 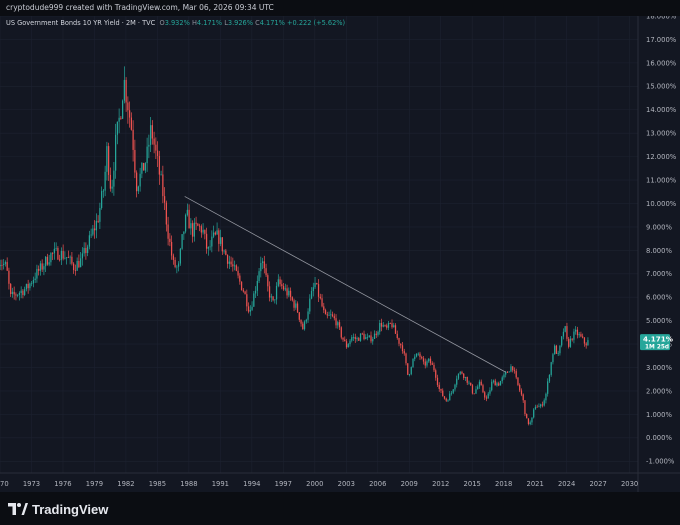 I want to click on price-tick-label: 18.000%, so click(x=661, y=18).